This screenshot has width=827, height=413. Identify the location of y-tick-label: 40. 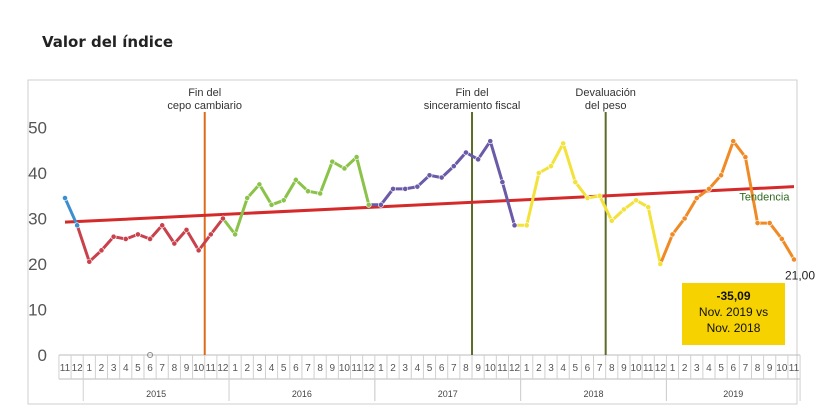
(37, 173).